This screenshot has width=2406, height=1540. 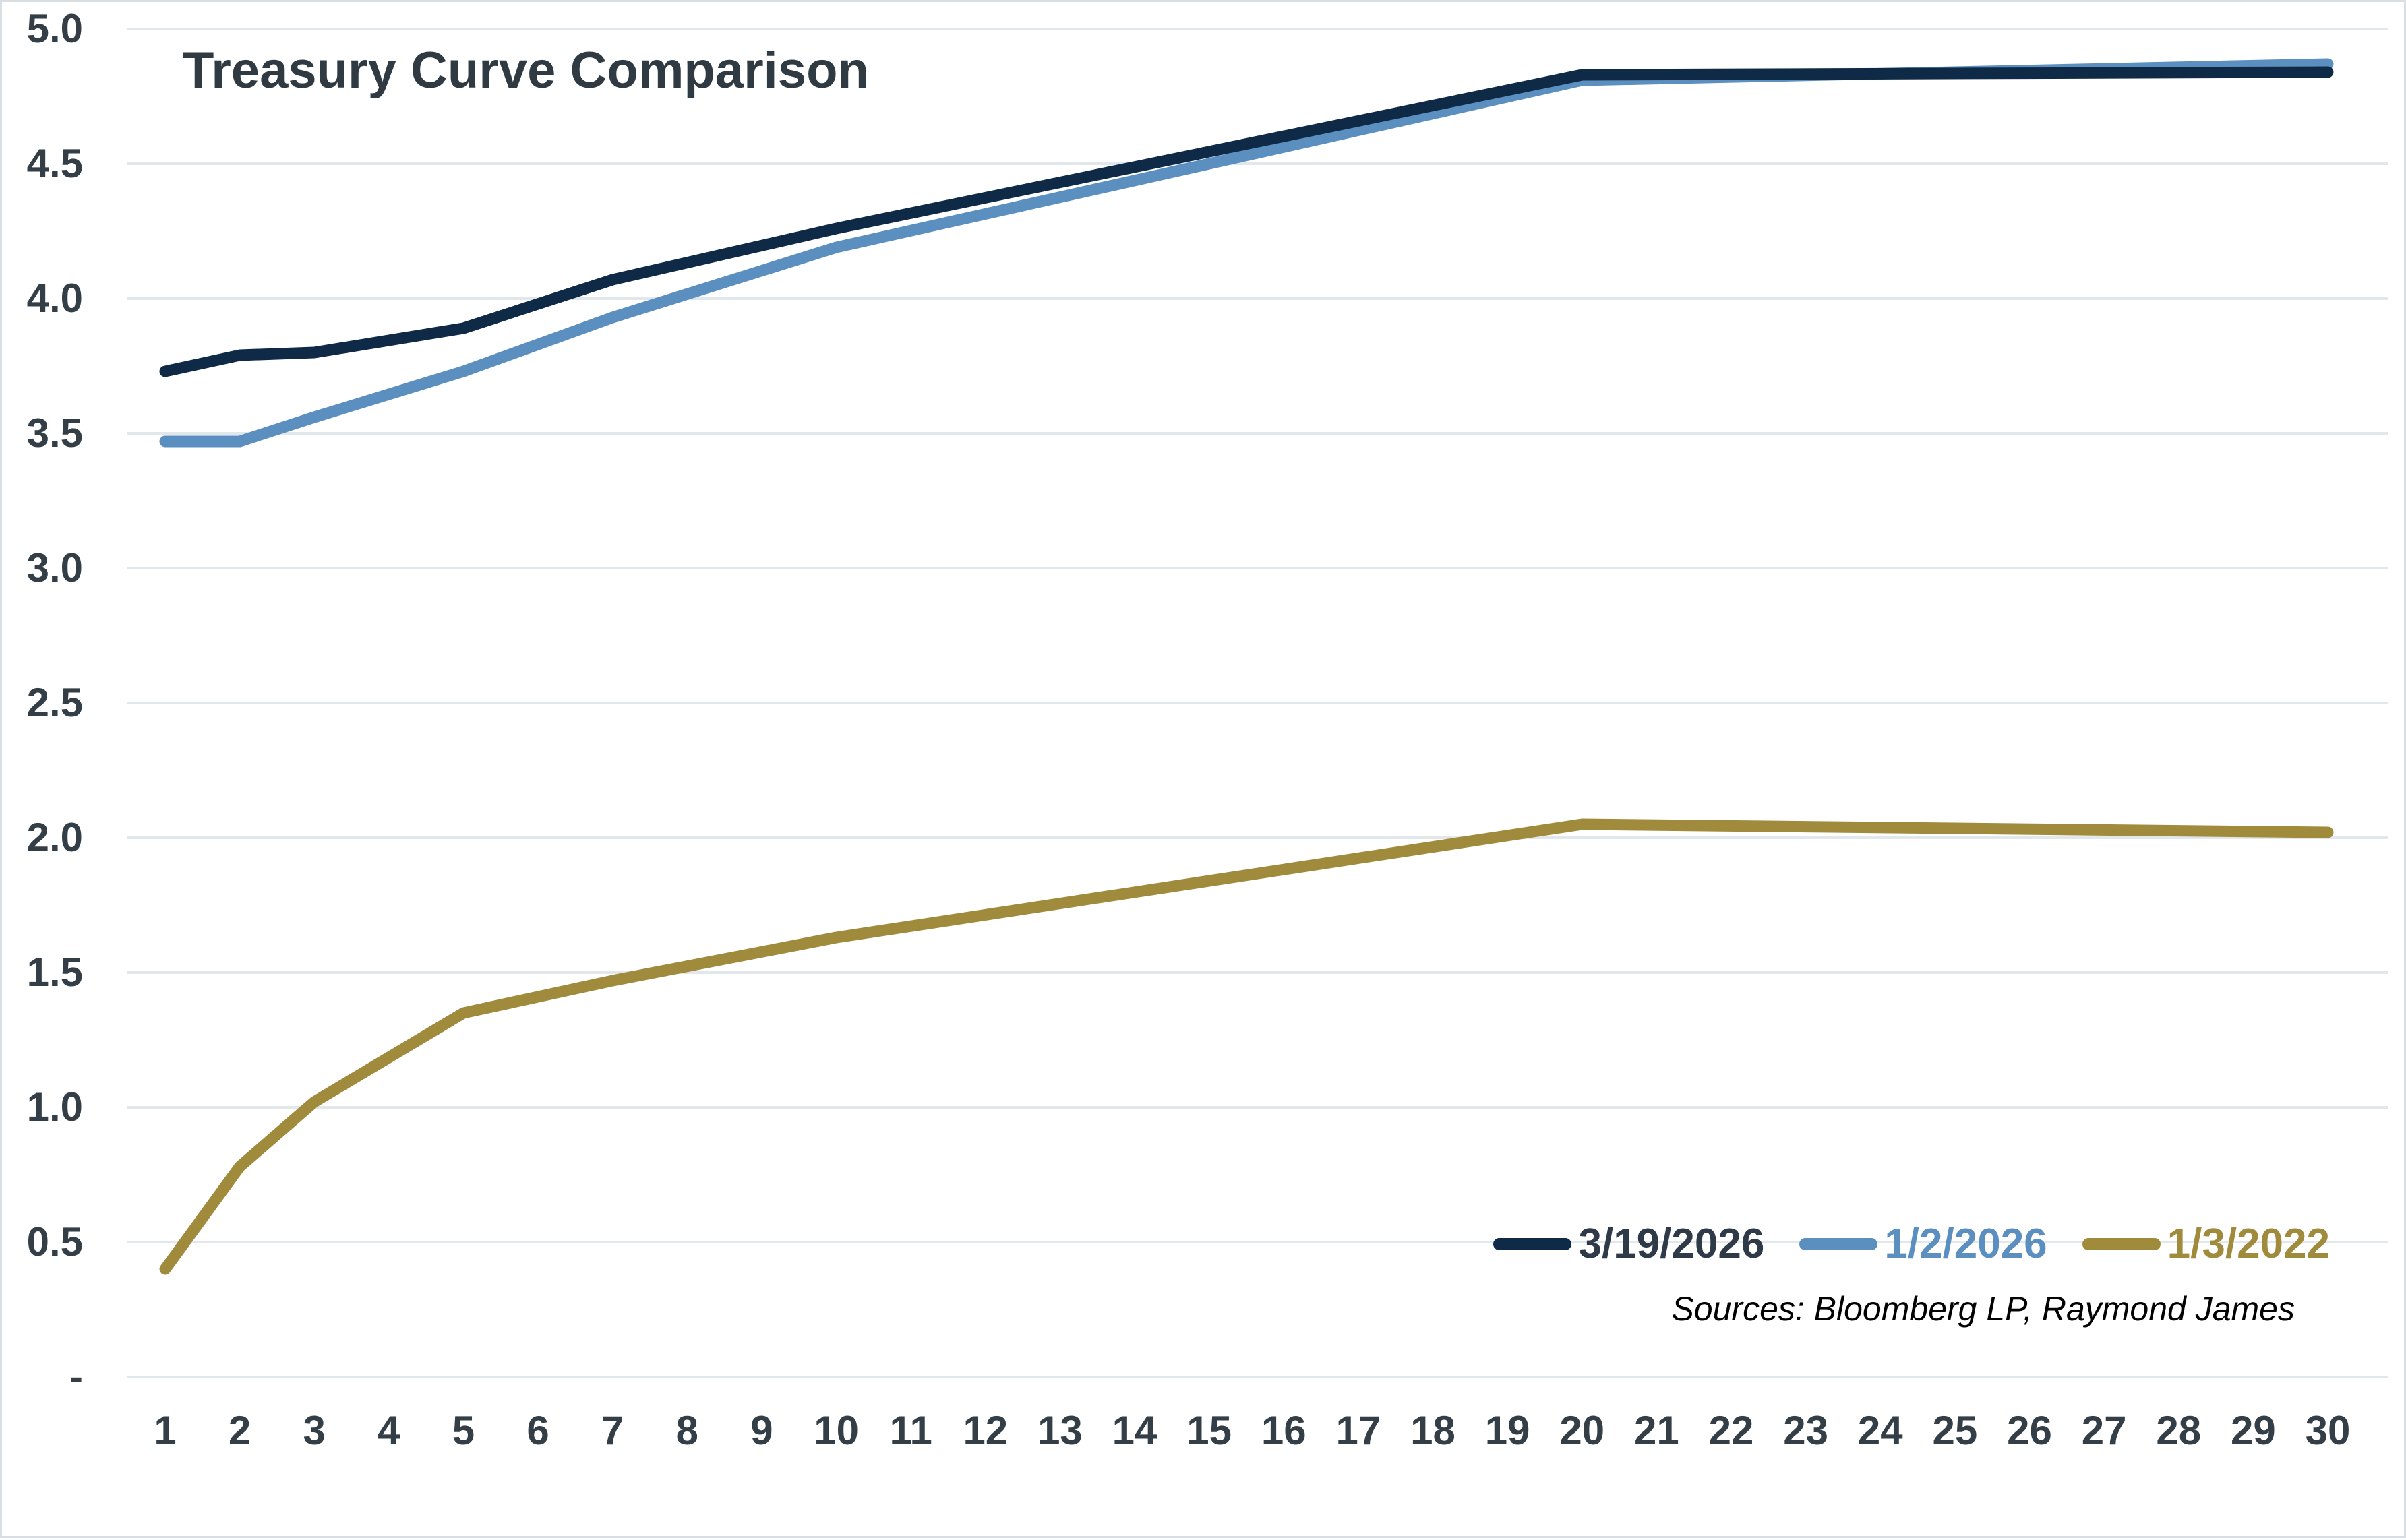 What do you see at coordinates (389, 1431) in the screenshot?
I see `x-tick-label-4: 4` at bounding box center [389, 1431].